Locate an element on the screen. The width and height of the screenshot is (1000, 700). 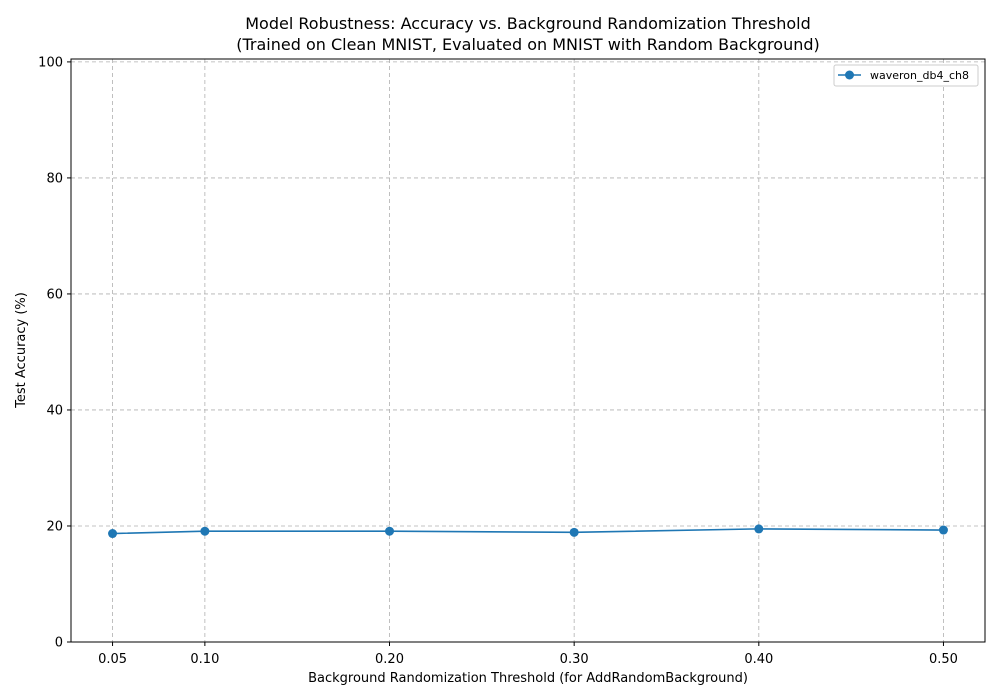
series-line is located at coordinates (528, 531).